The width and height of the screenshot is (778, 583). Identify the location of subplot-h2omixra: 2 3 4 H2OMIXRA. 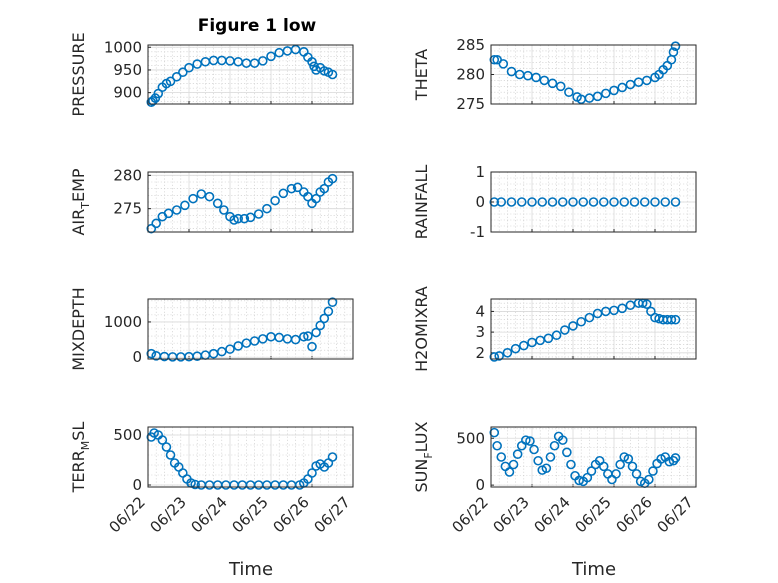
(554, 329).